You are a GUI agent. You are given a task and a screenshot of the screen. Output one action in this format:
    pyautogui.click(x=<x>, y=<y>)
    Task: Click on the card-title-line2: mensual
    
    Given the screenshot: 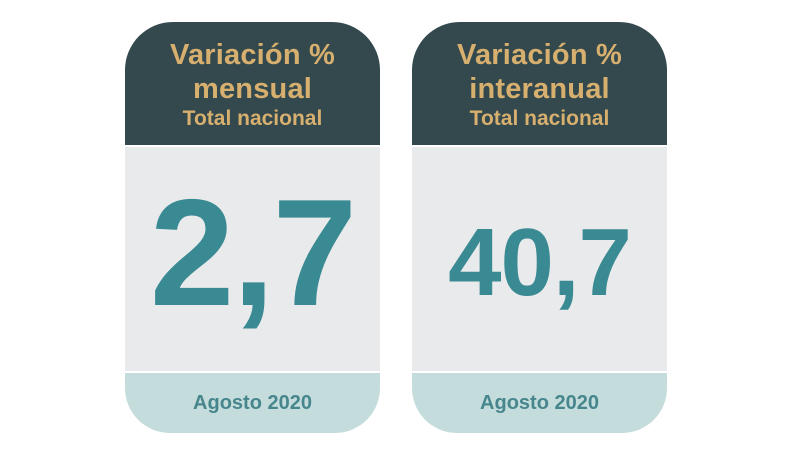 What is the action you would take?
    pyautogui.click(x=252, y=88)
    